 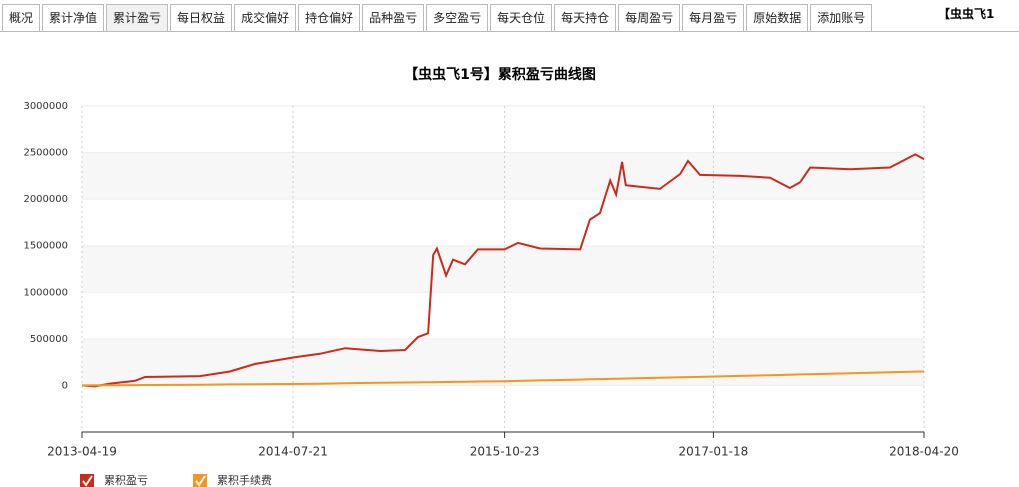 What do you see at coordinates (45, 292) in the screenshot?
I see `y-tick-label: 1000000` at bounding box center [45, 292].